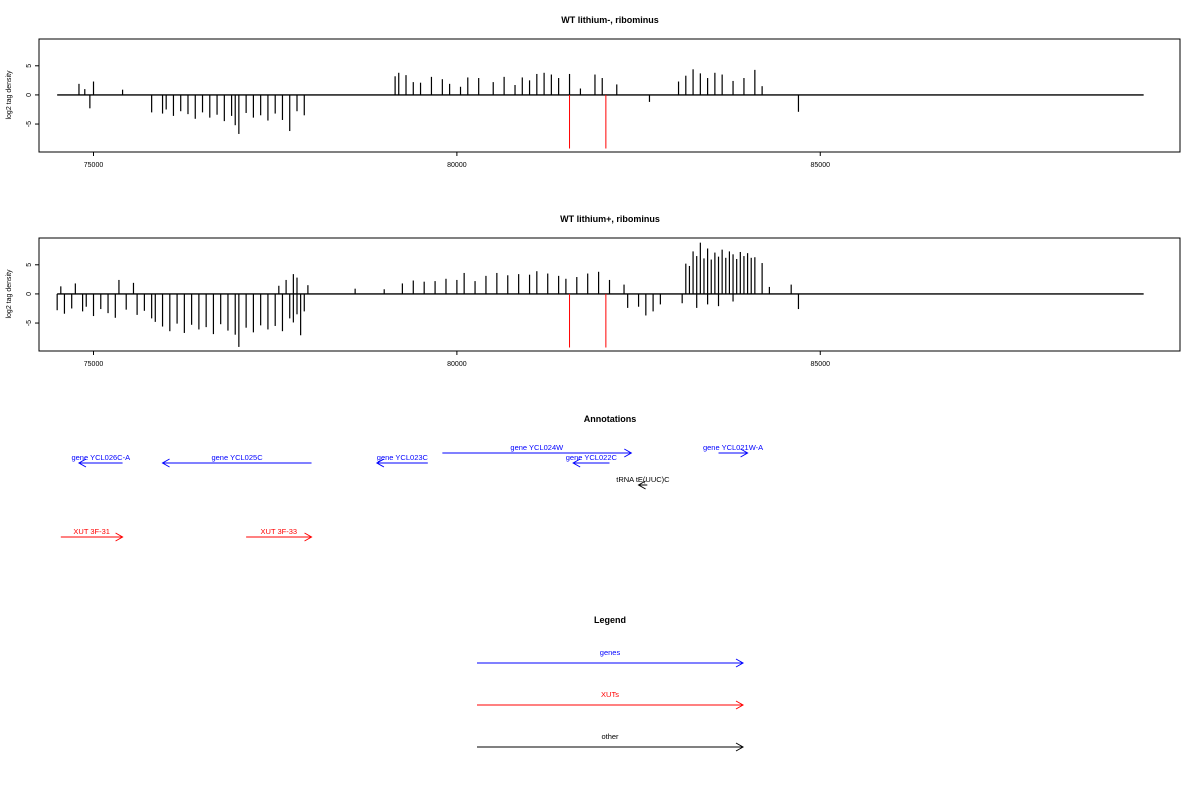 The width and height of the screenshot is (1200, 800). Describe the element at coordinates (610, 652) in the screenshot. I see `legend-label: genes` at that location.